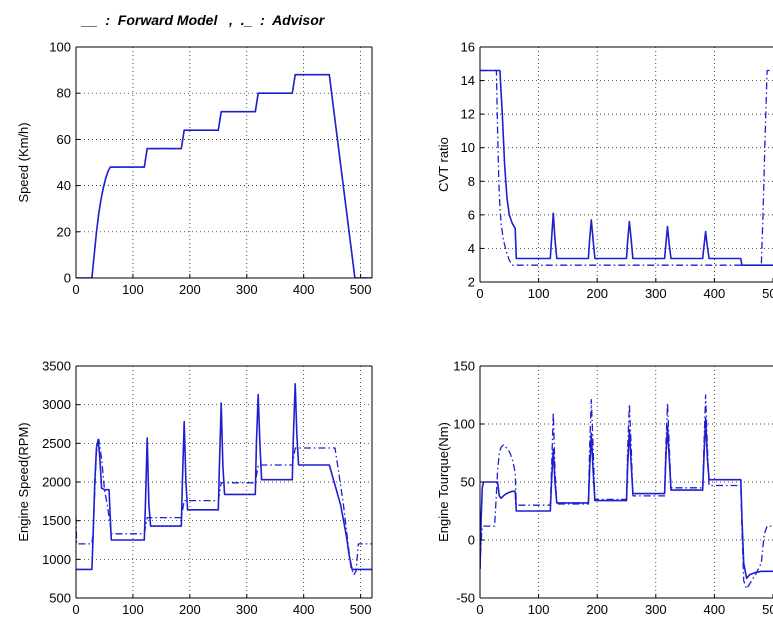 This screenshot has height=617, width=773. I want to click on y-tick-label: 2, so click(471, 282).